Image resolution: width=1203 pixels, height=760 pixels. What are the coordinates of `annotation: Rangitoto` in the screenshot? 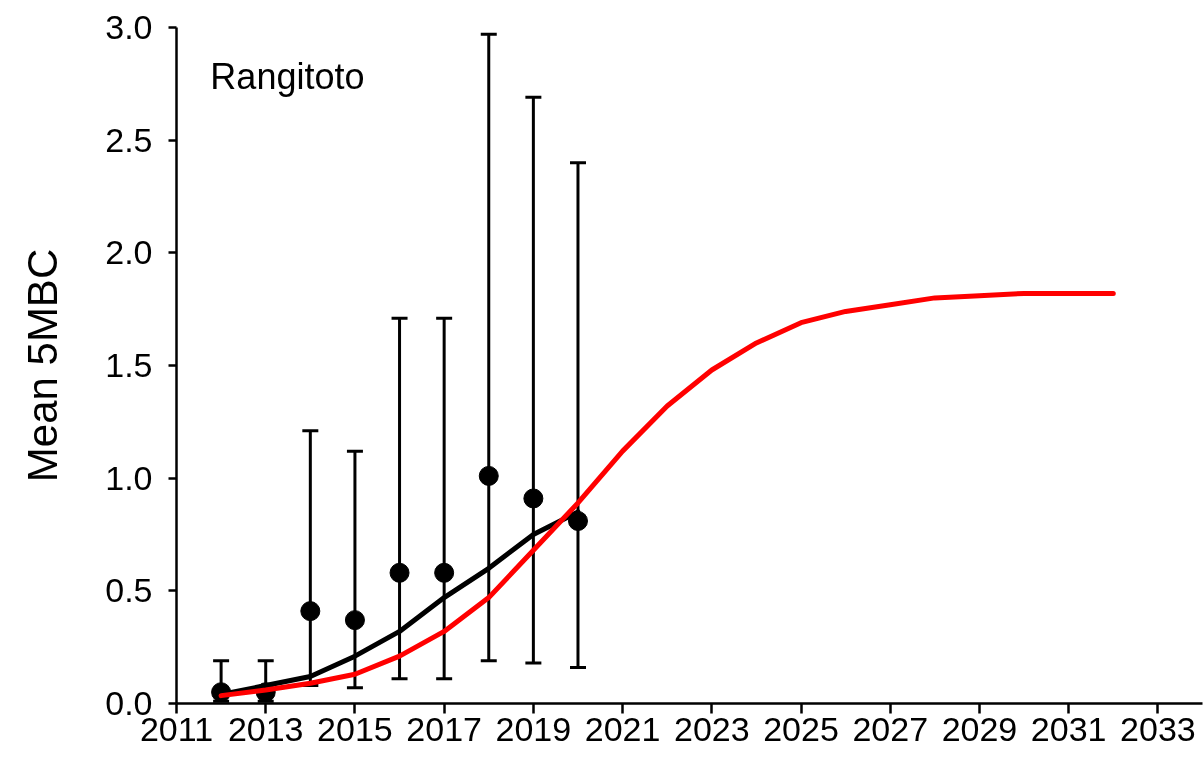 It's located at (287, 77).